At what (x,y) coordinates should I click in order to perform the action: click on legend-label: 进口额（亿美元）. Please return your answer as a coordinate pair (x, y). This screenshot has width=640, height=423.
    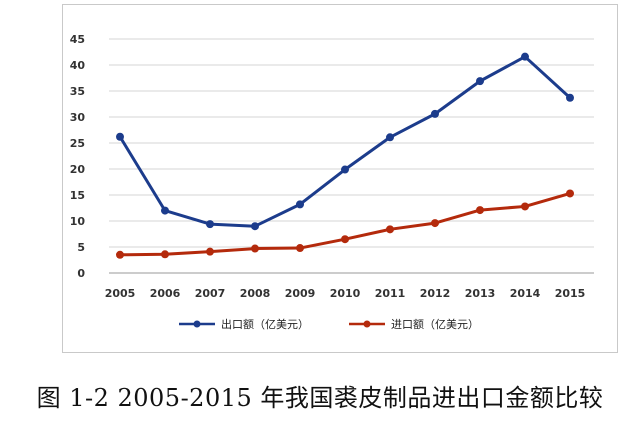
    Looking at the image, I should click on (435, 324).